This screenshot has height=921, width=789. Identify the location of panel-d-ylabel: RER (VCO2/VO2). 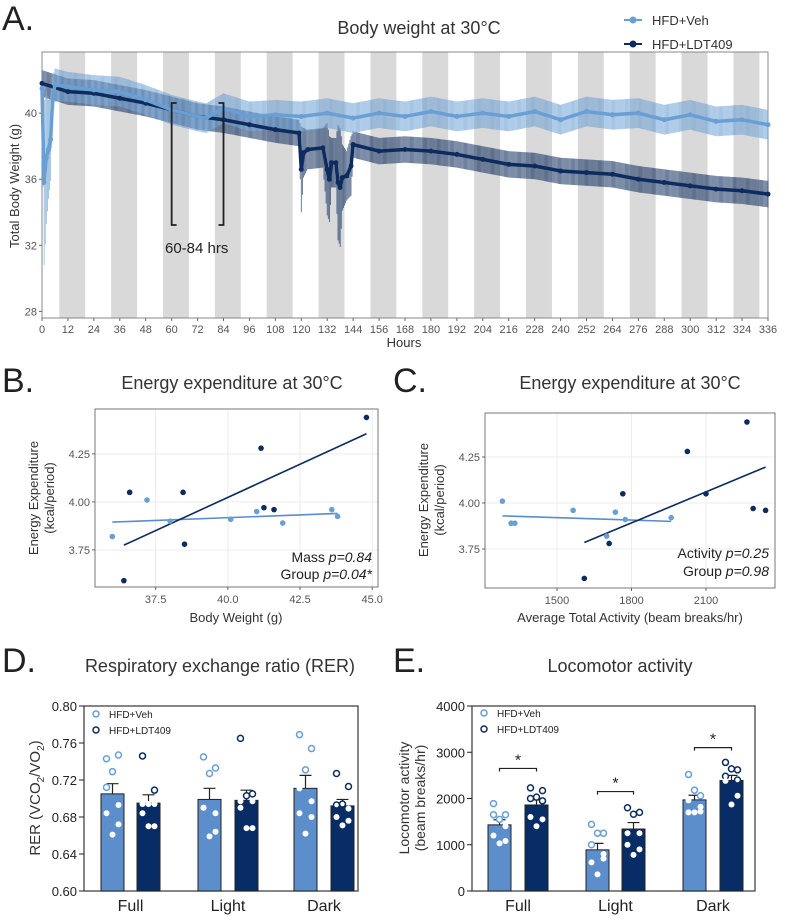
(37, 797).